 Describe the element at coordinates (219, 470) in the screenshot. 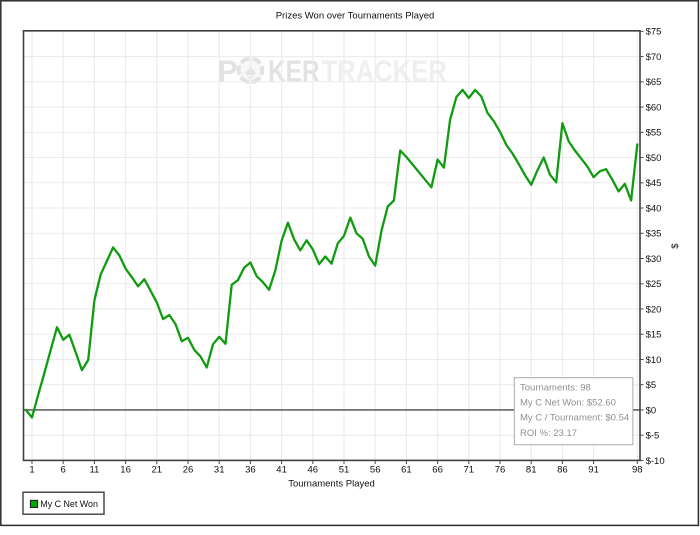

I see `svg-text: 31` at that location.